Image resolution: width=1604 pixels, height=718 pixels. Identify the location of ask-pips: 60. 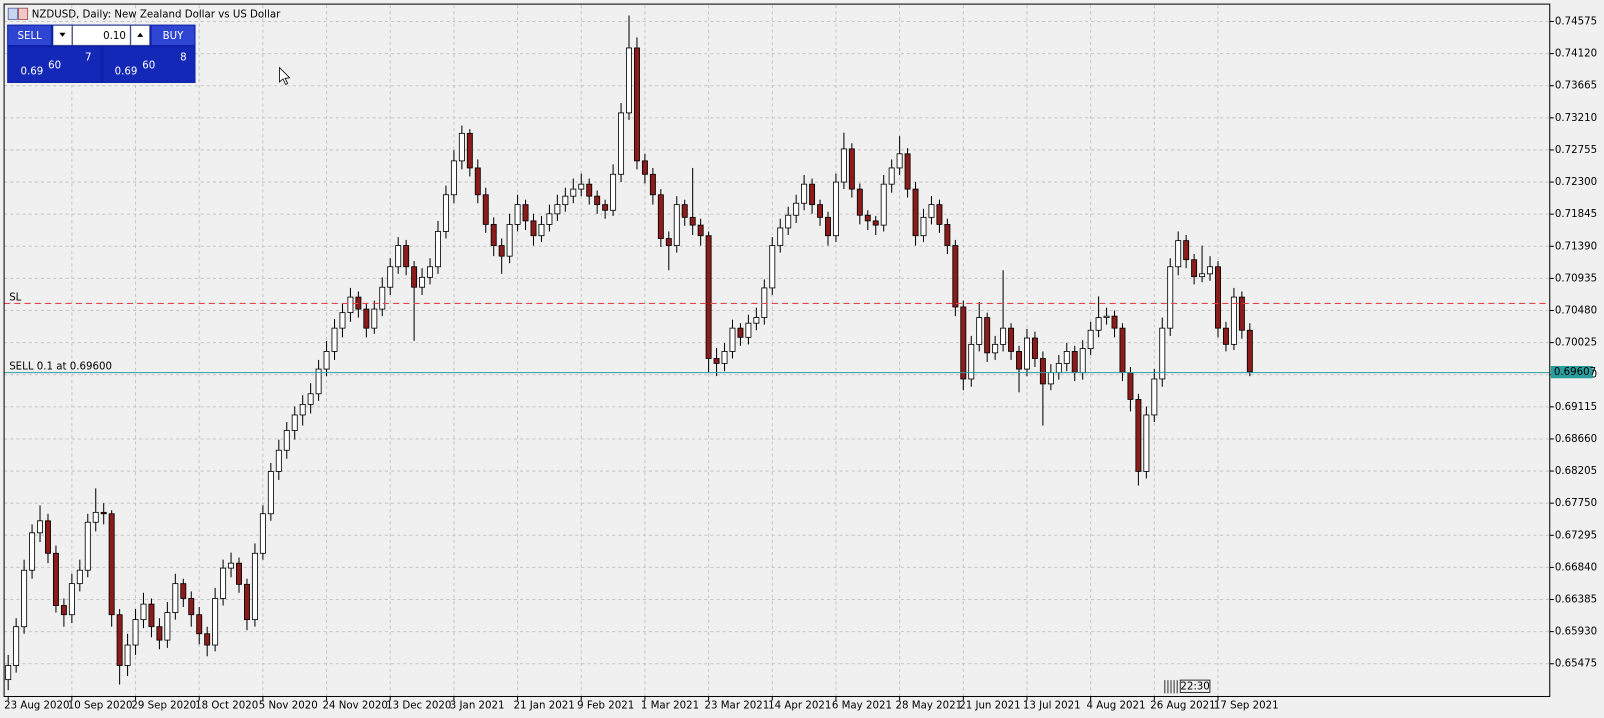
(148, 66).